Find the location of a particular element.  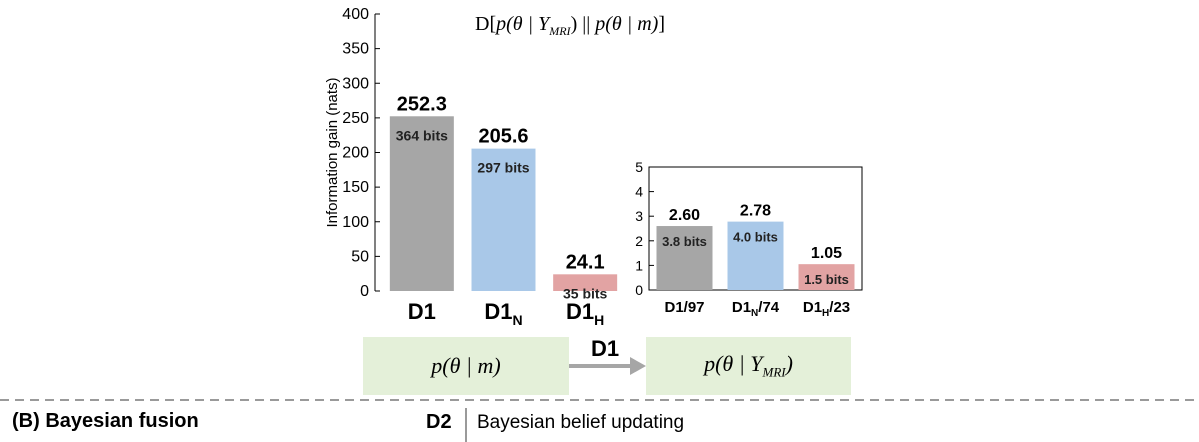

value-label: 2.78 is located at coordinates (755, 211).